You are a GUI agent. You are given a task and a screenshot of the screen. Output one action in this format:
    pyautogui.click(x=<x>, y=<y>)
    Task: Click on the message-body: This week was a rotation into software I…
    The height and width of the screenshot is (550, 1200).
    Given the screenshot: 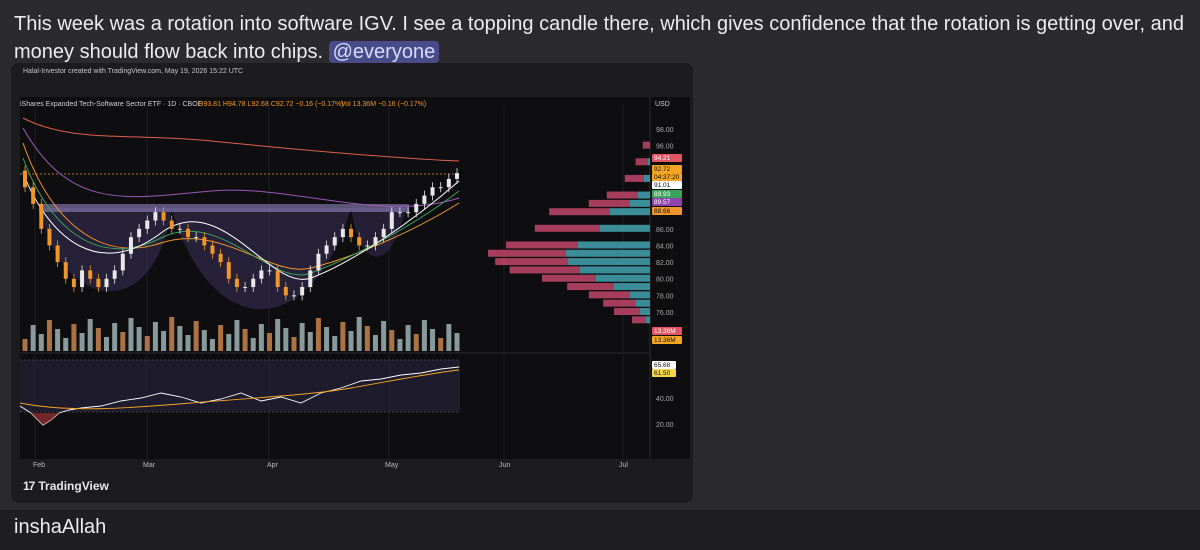 What is the action you would take?
    pyautogui.click(x=599, y=38)
    